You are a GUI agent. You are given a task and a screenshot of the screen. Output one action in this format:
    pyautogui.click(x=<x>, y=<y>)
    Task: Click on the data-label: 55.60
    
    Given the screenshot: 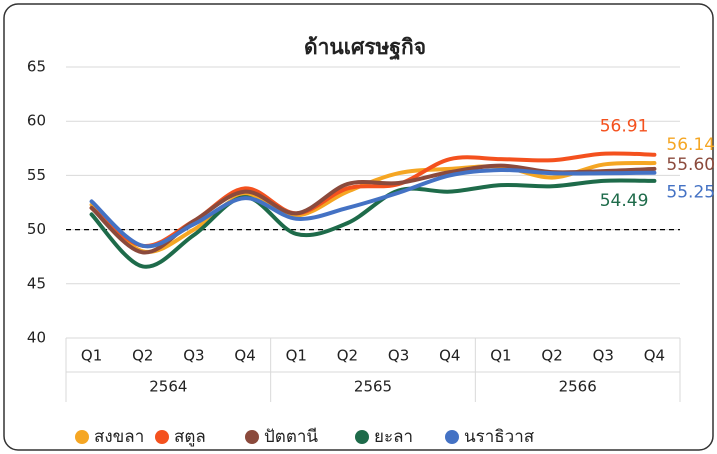 What is the action you would take?
    pyautogui.click(x=690, y=165)
    